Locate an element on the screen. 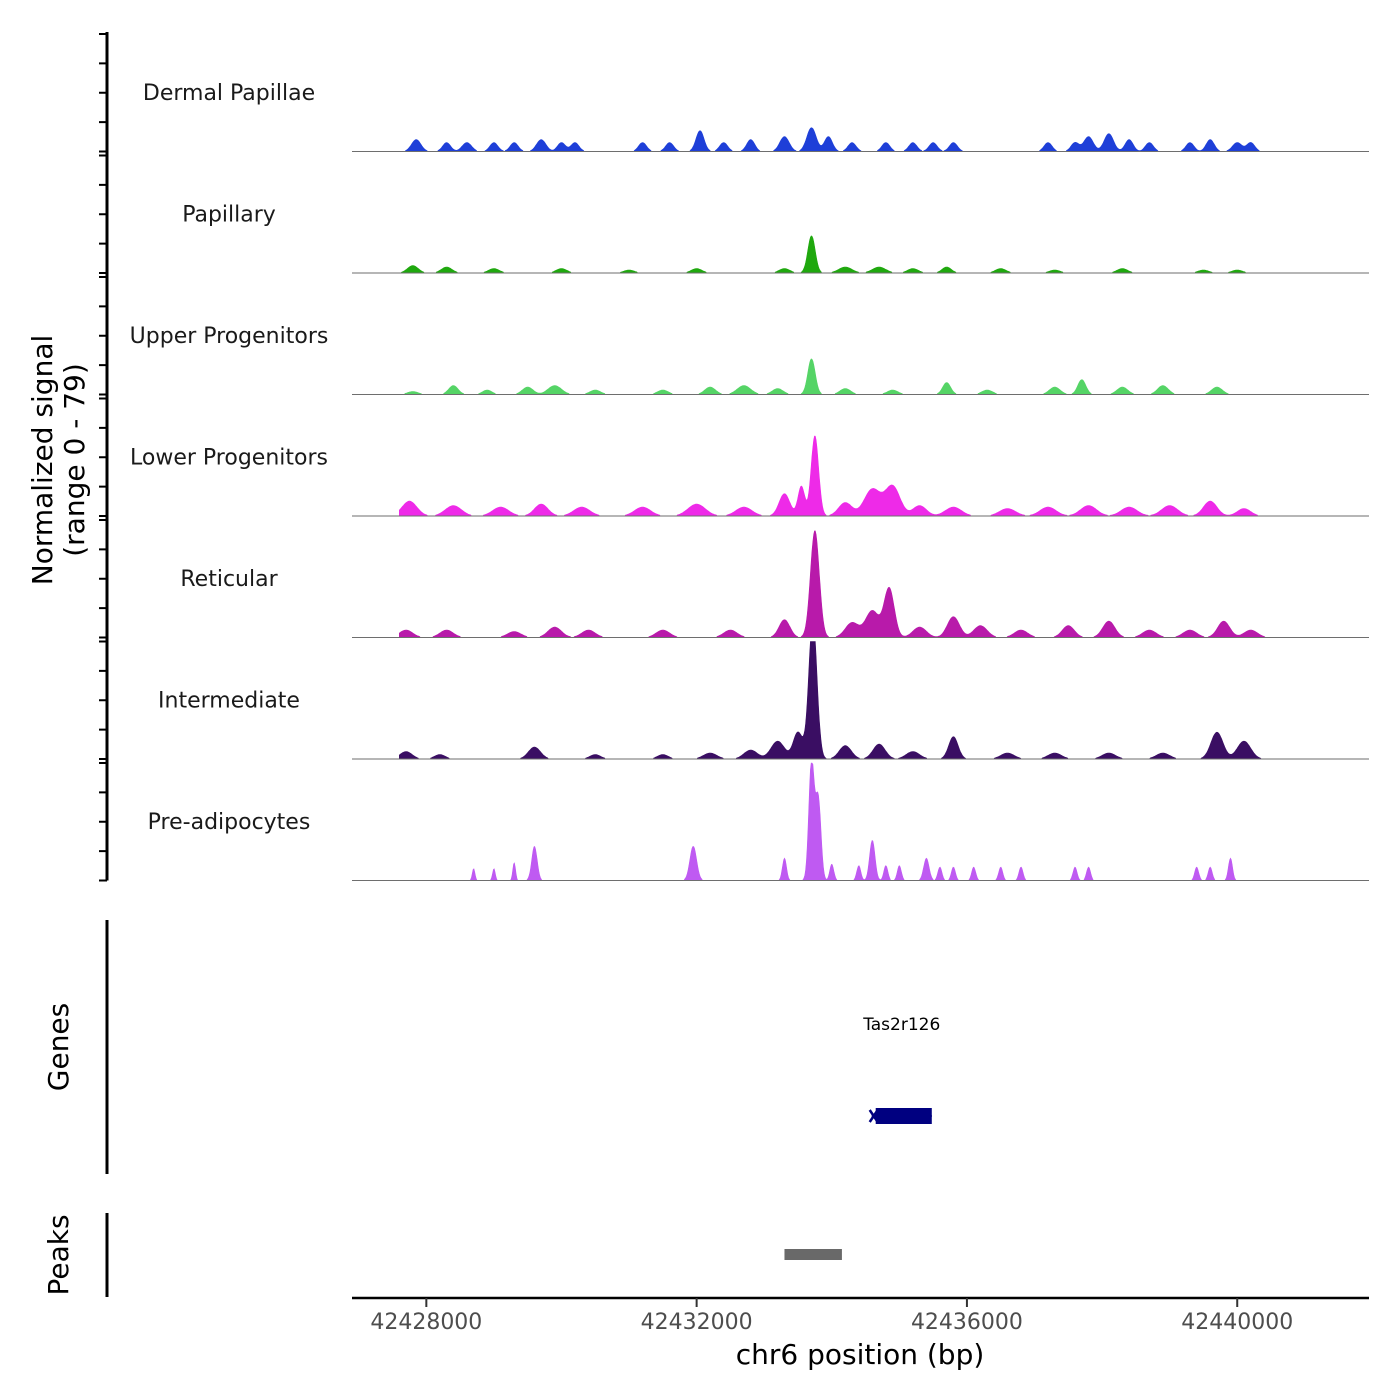  track-papillary: Papillary is located at coordinates (775, 238).